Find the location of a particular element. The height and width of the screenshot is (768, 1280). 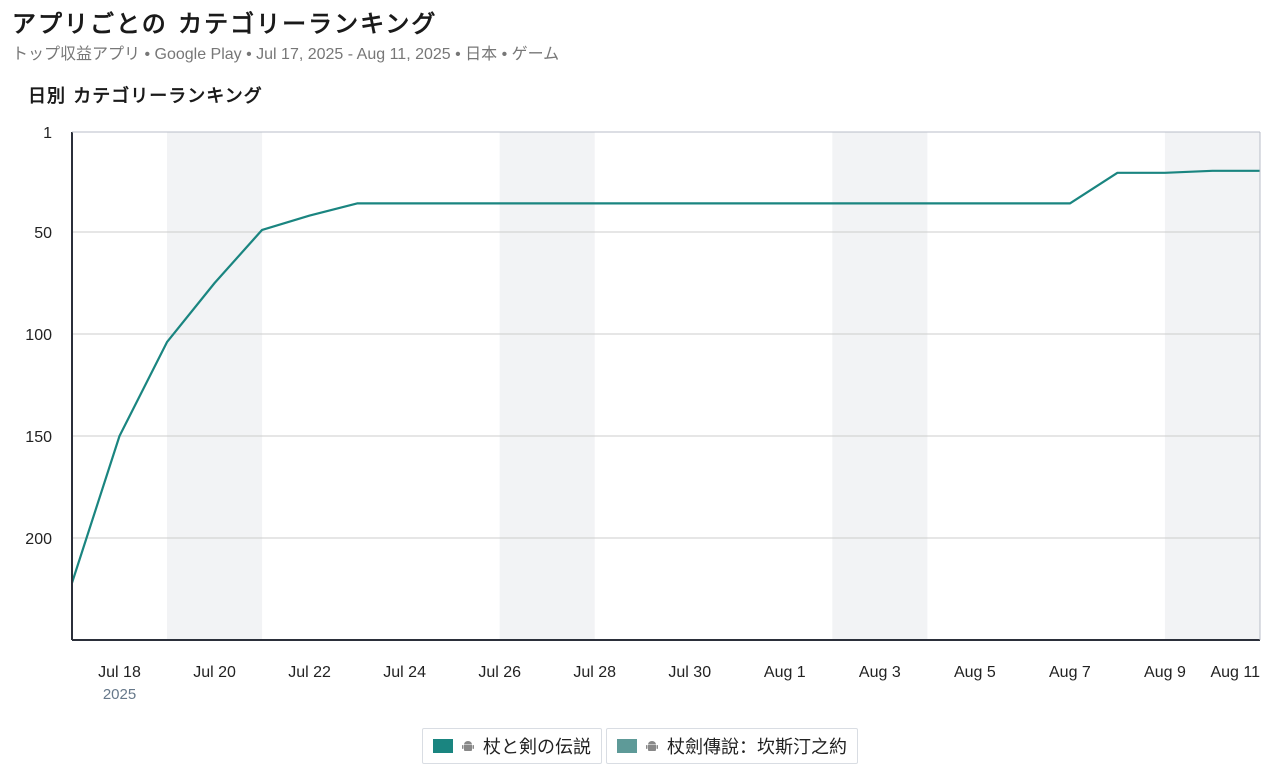

y-tick-label: 50 is located at coordinates (43, 233).